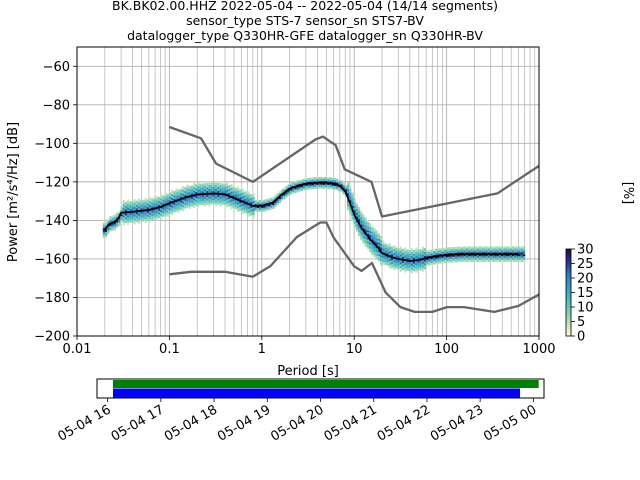  What do you see at coordinates (581, 337) in the screenshot?
I see `colorbar-tick-label: 0` at bounding box center [581, 337].